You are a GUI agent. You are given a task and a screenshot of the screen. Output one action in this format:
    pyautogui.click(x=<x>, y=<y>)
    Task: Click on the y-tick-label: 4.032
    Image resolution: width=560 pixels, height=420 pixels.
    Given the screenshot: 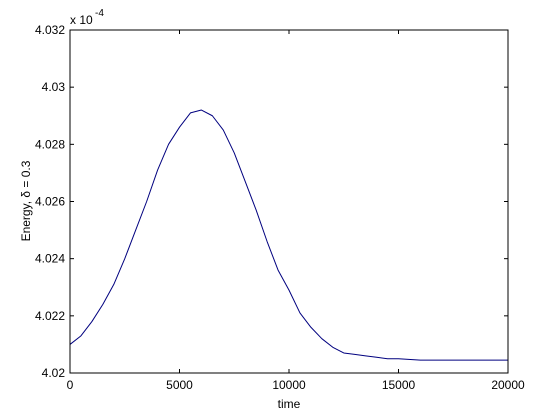 What is the action you would take?
    pyautogui.click(x=50, y=30)
    